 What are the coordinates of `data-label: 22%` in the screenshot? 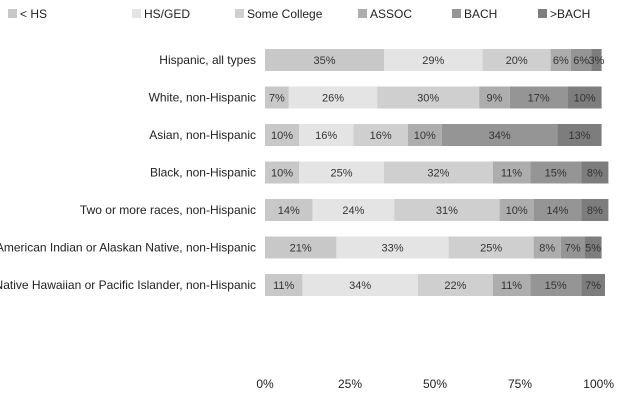 It's located at (455, 286).